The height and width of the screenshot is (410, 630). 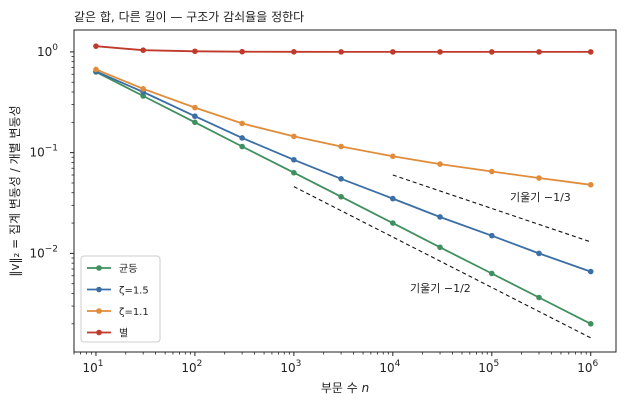 I want to click on x-tick-label-exp: 4, so click(x=398, y=364).